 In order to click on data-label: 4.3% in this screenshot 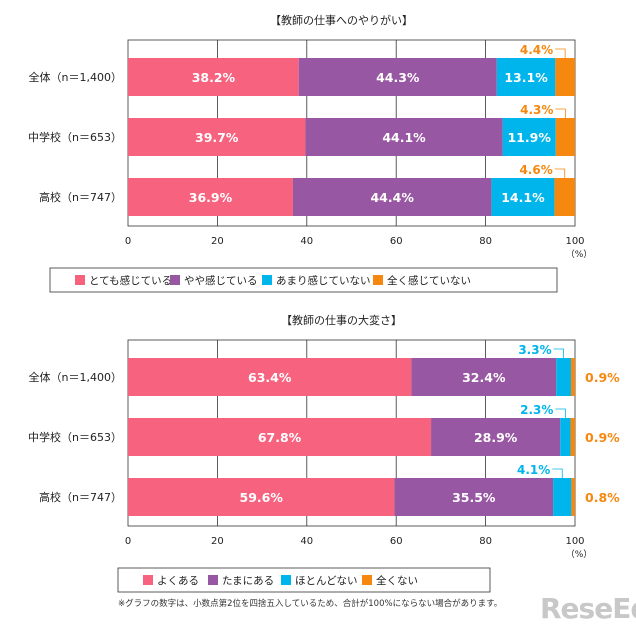, I will do `click(536, 110)`.